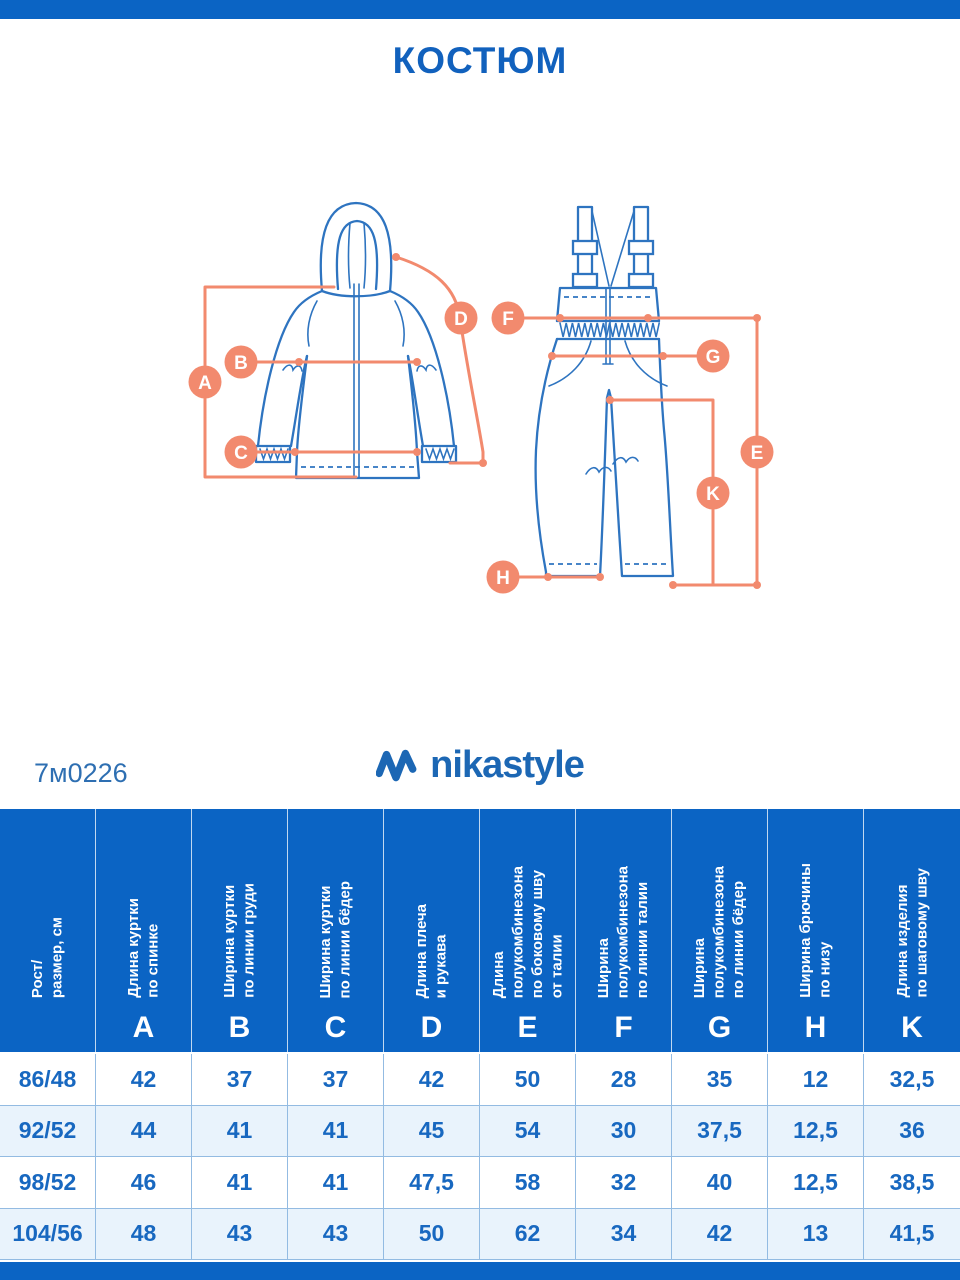 Image resolution: width=960 pixels, height=1280 pixels. What do you see at coordinates (481, 447) in the screenshot?
I see `measure-badges: A B C D F G E` at bounding box center [481, 447].